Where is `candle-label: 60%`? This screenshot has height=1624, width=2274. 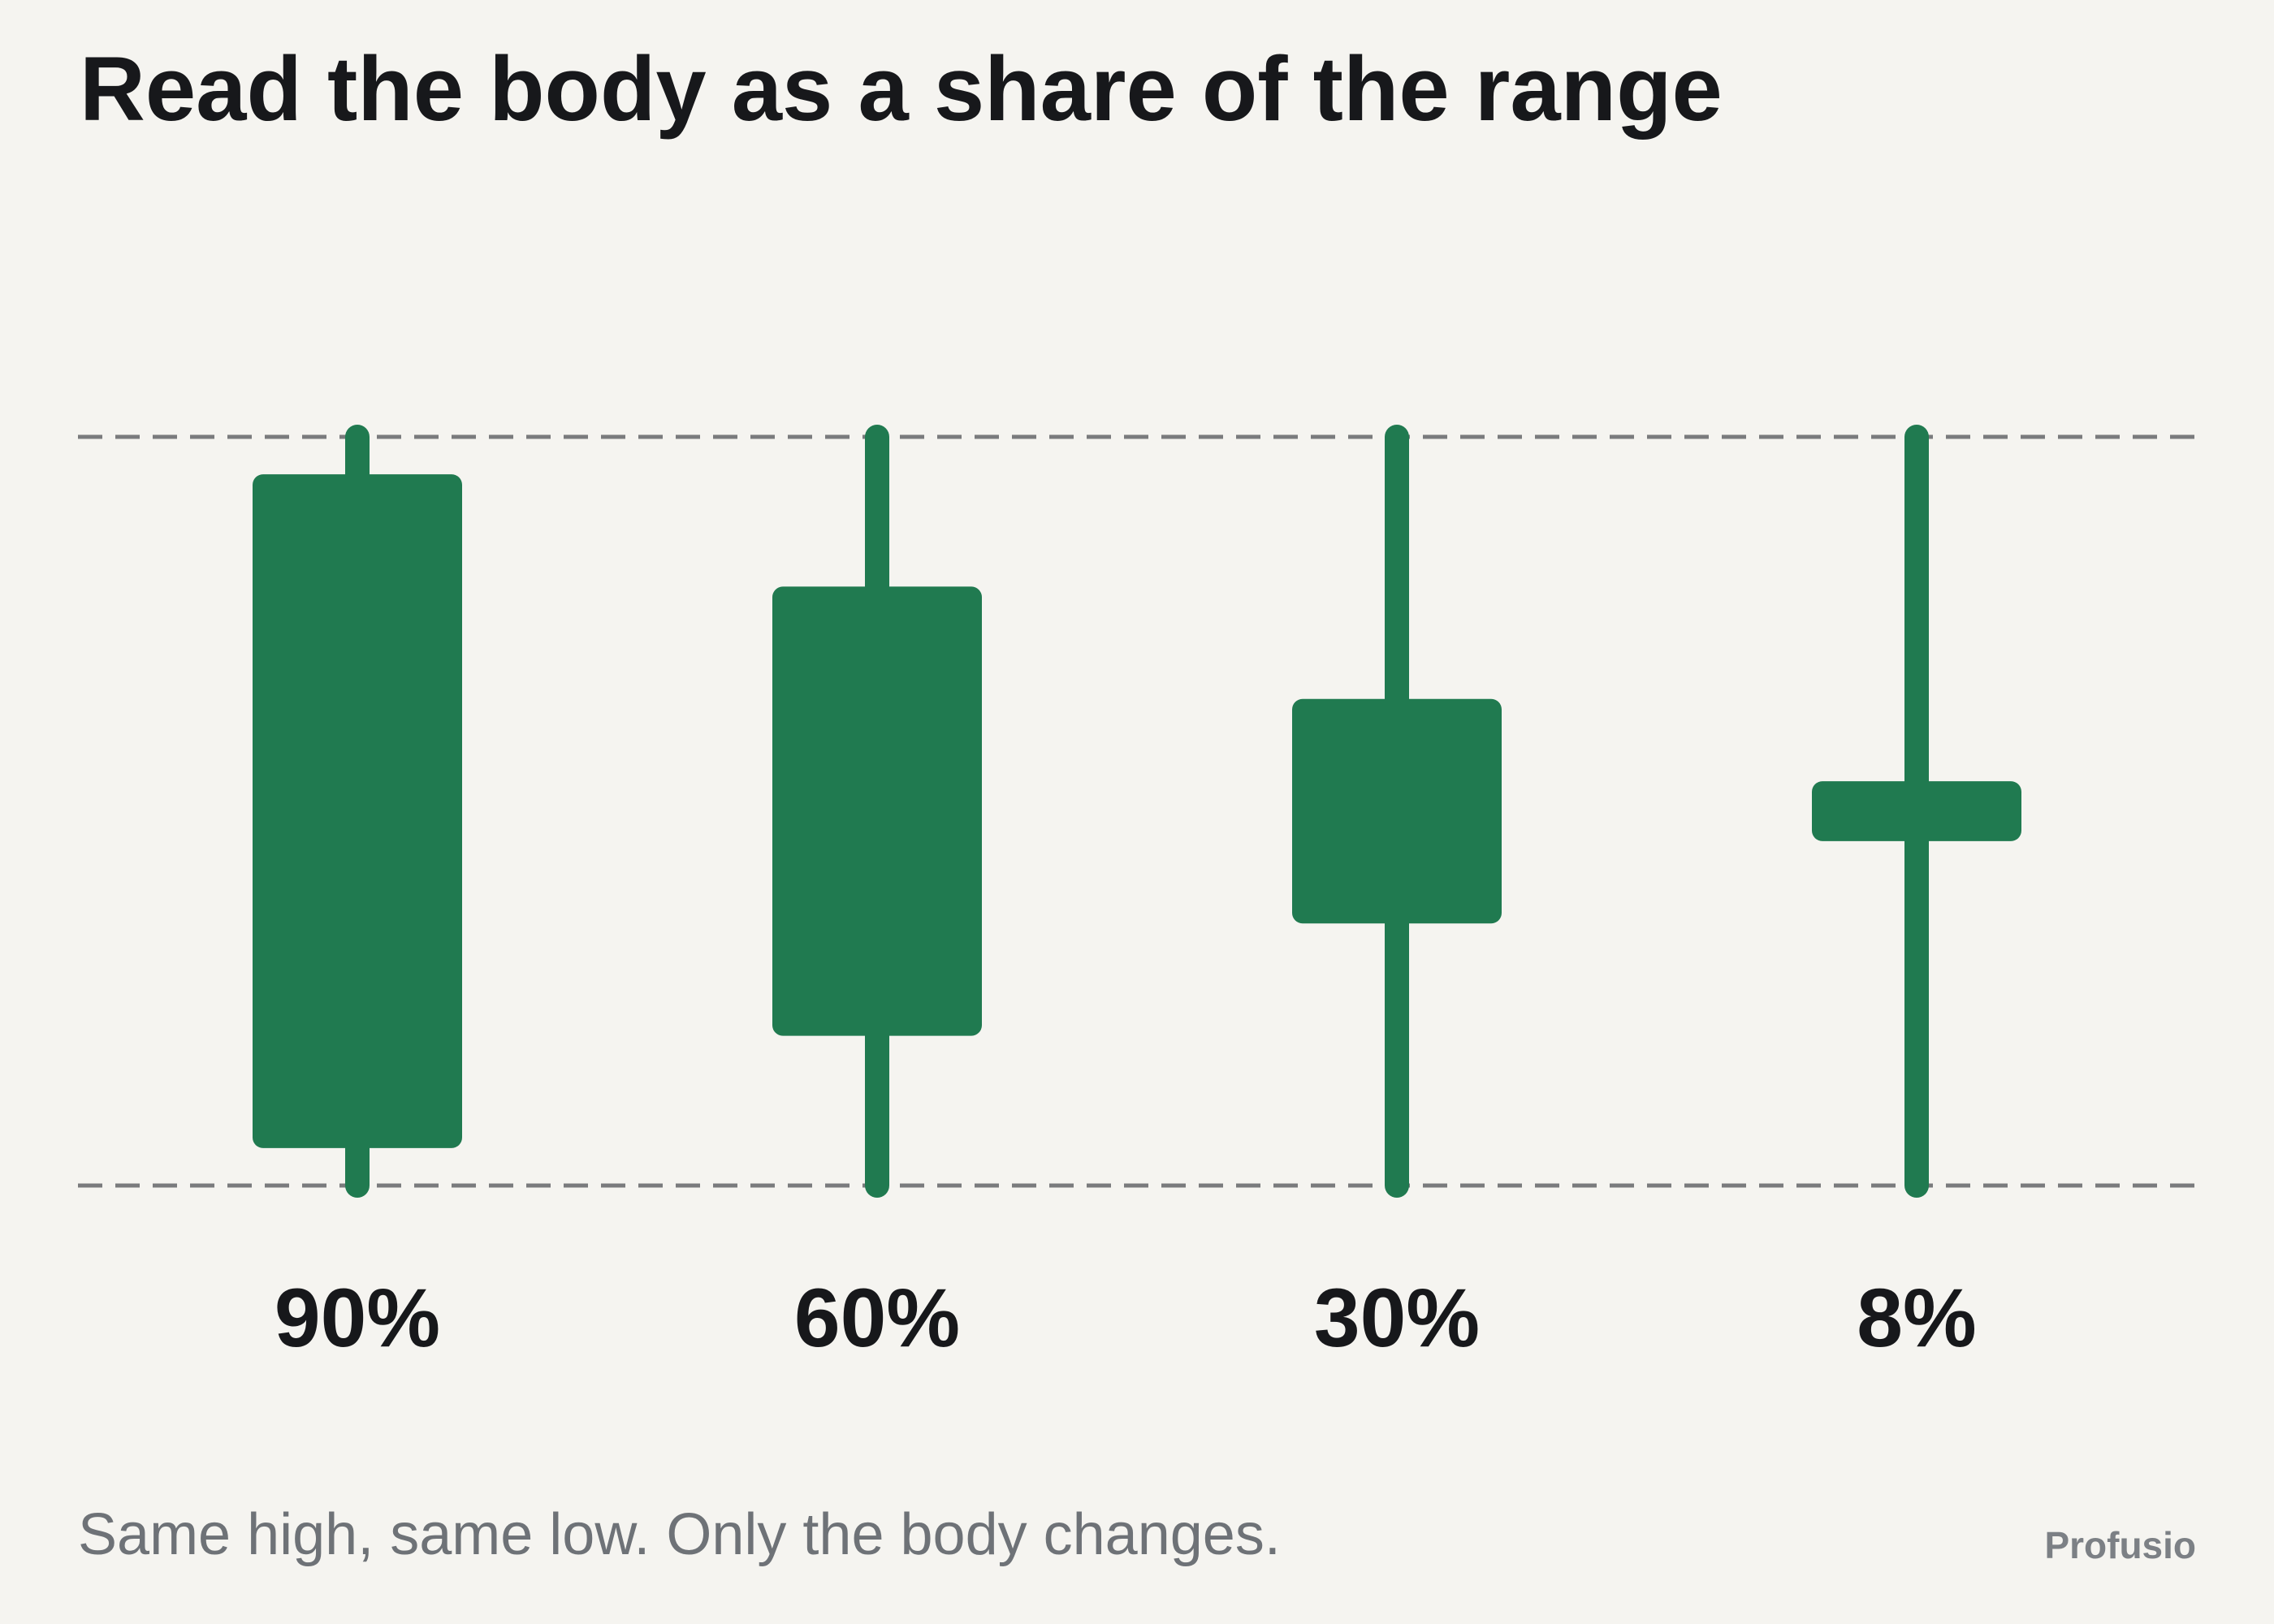
candle-label: 60% is located at coordinates (877, 1318).